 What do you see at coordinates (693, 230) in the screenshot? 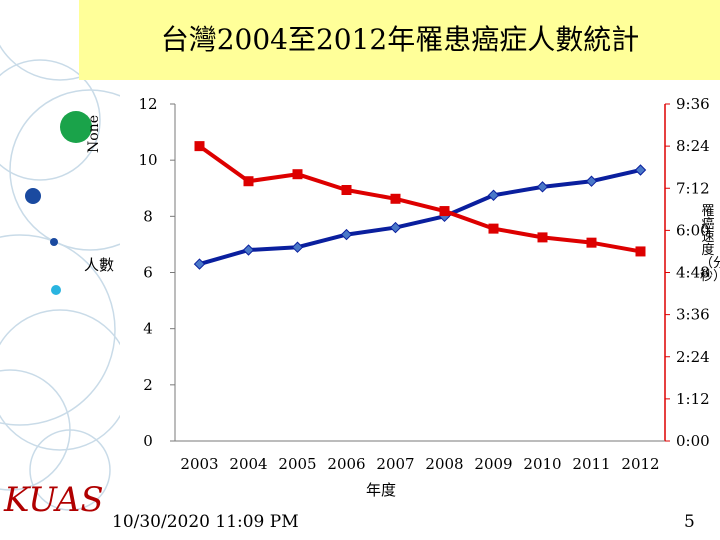
I see `y-right-tick-label: 6:00` at bounding box center [693, 230].